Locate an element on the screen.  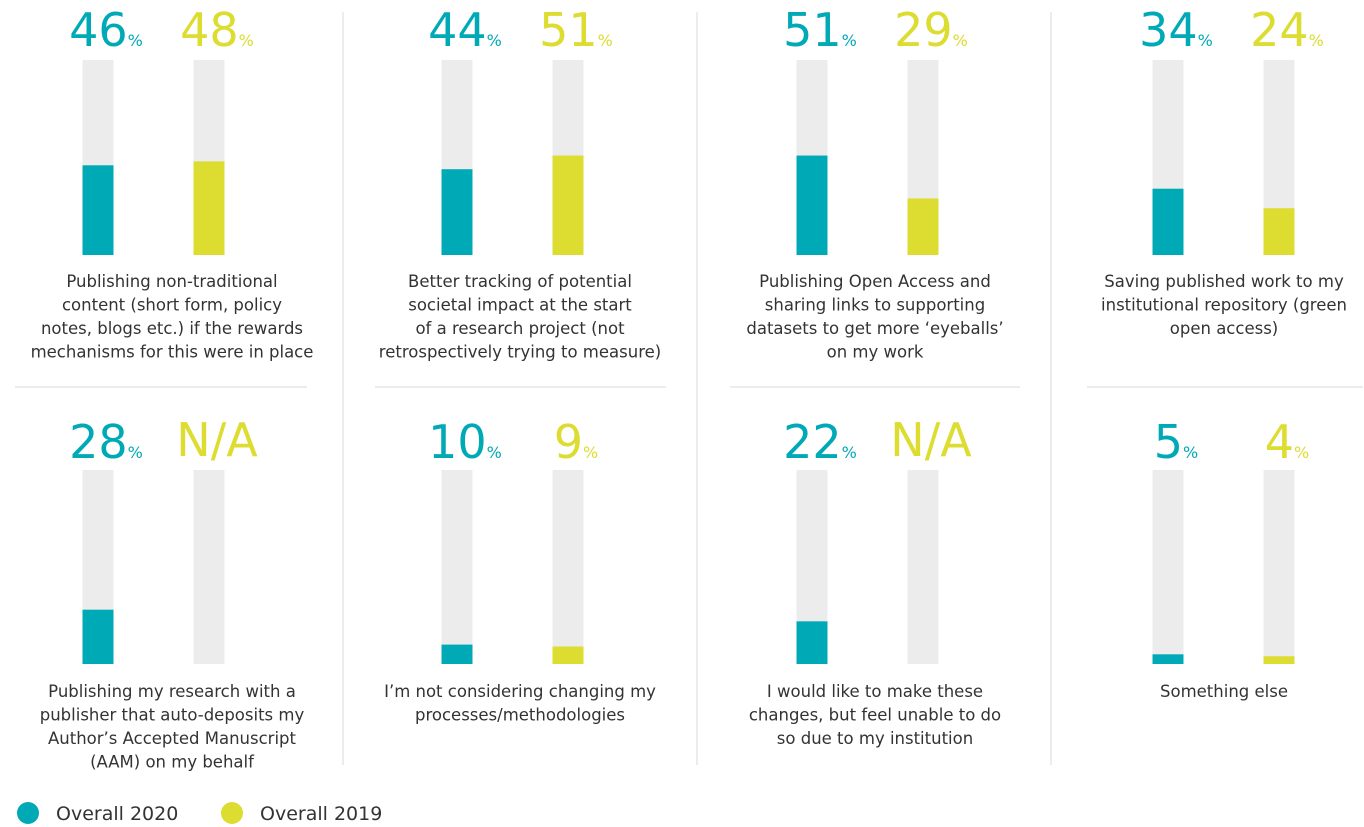
panel-caption: mechanisms for this were in place is located at coordinates (172, 352).